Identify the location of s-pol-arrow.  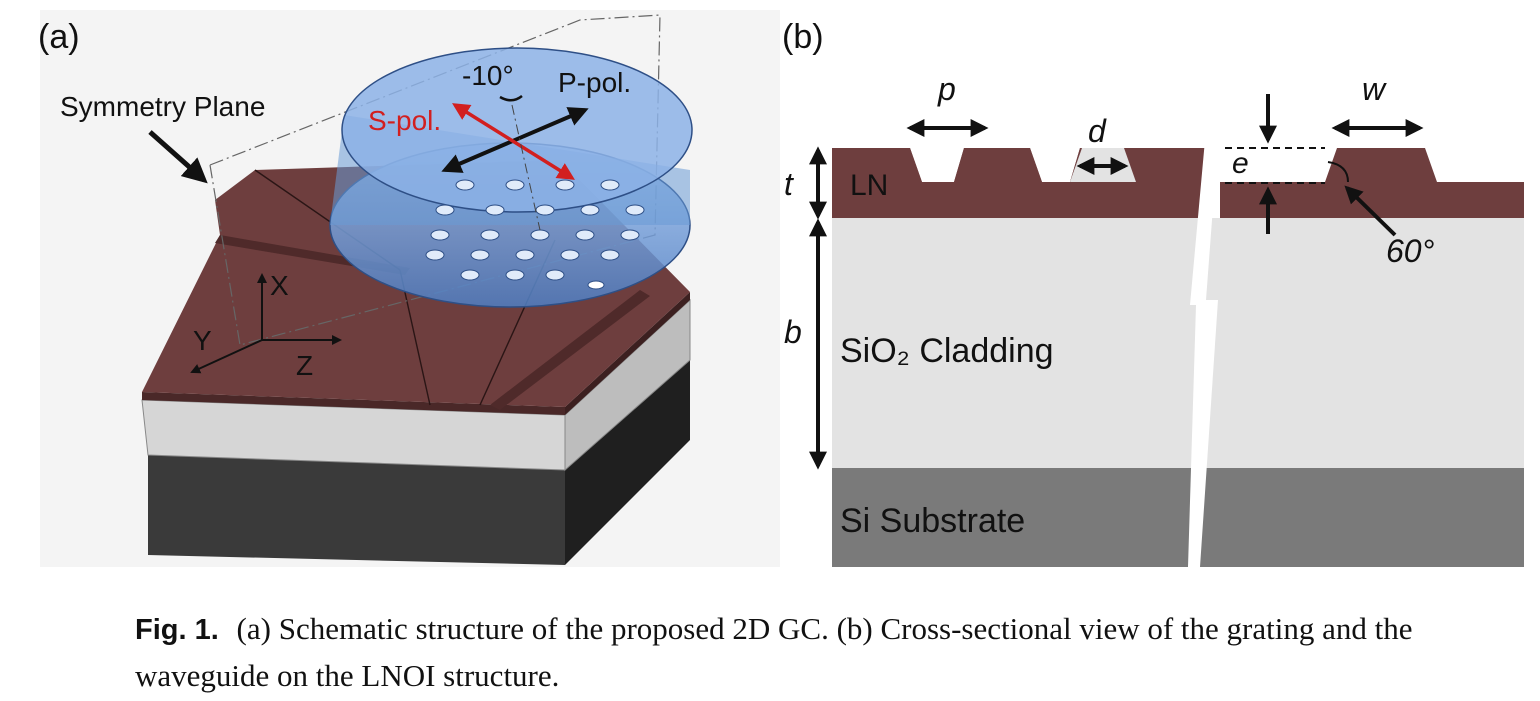
(513, 141).